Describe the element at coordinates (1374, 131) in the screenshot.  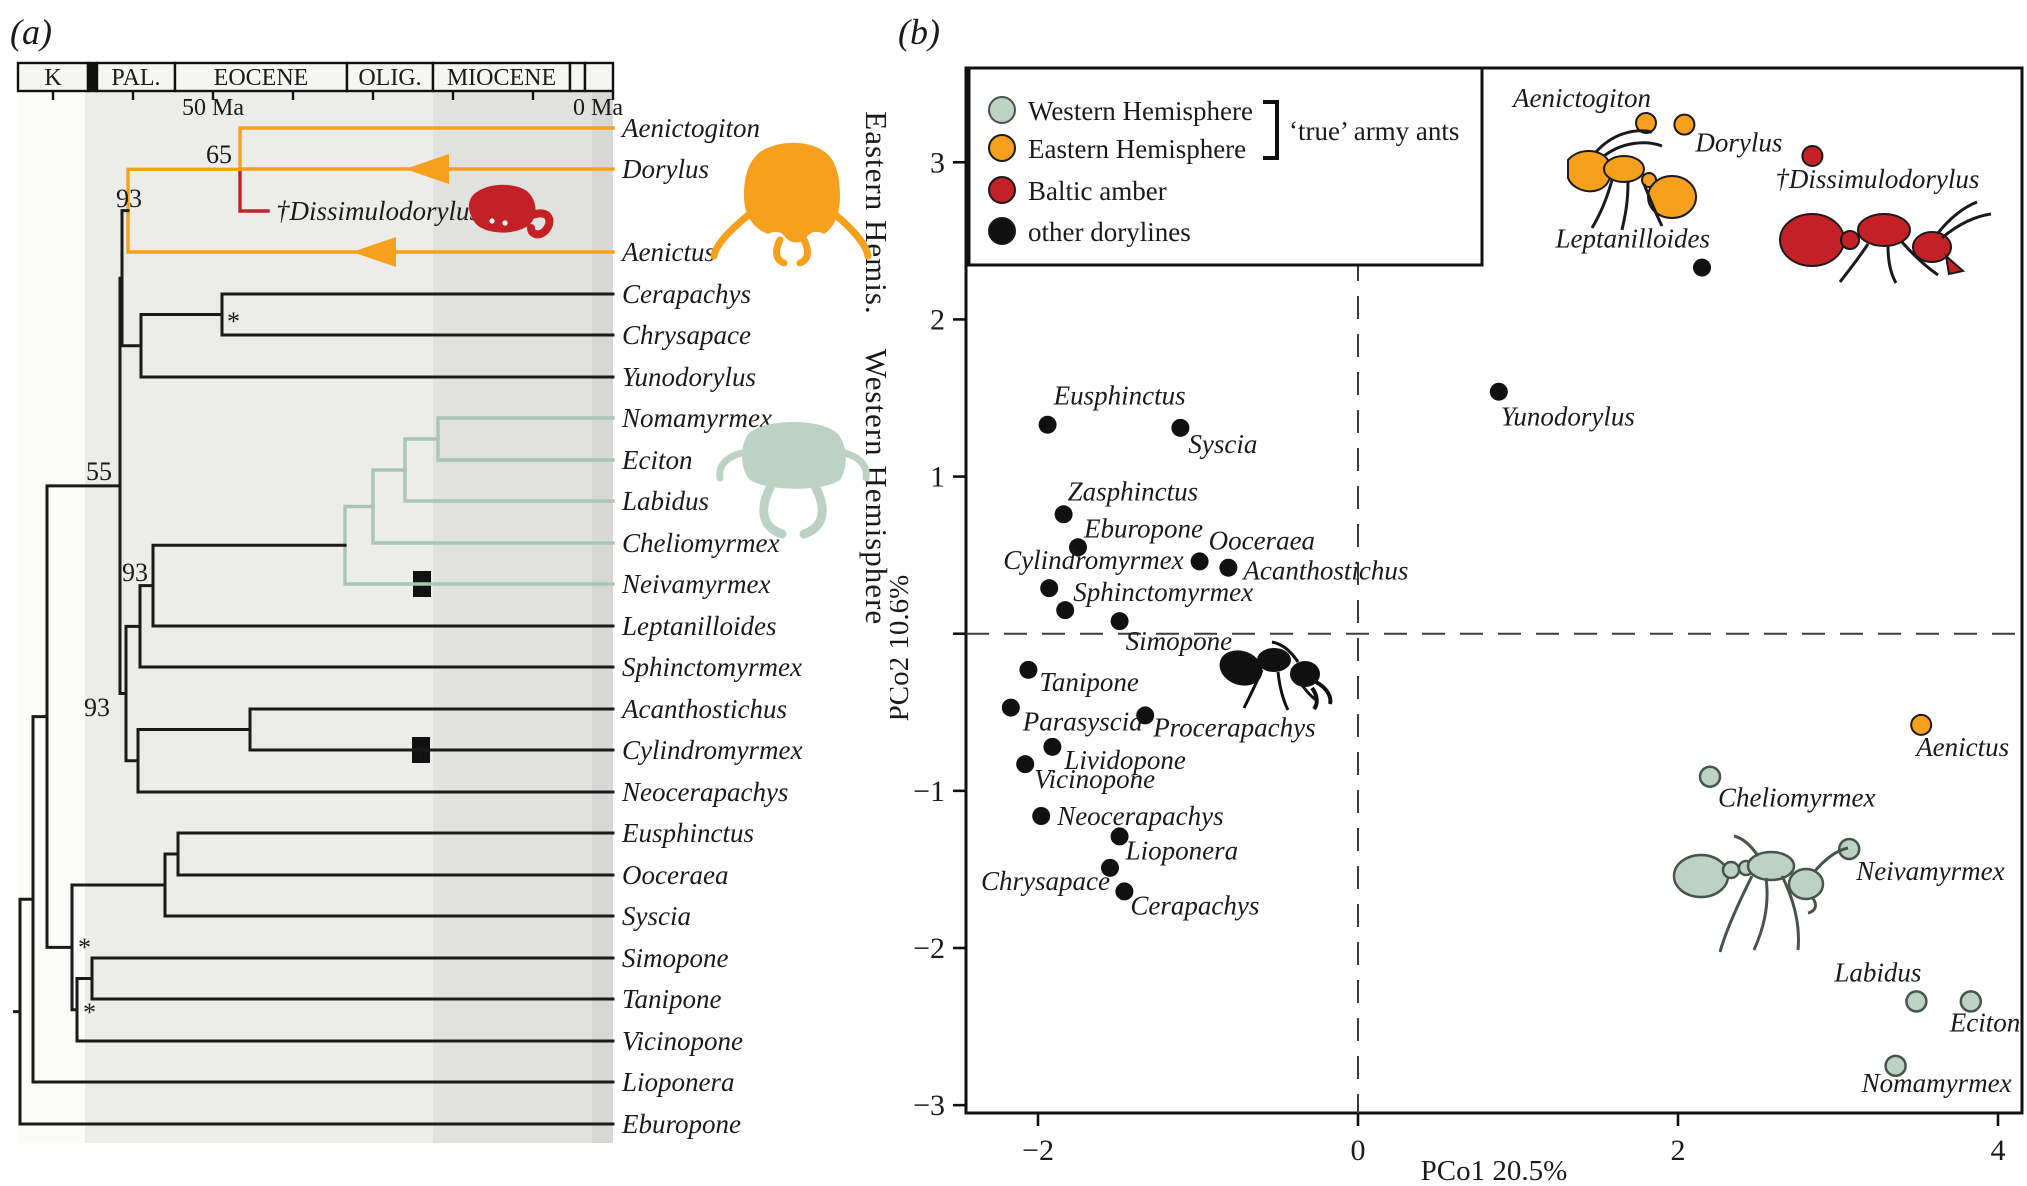
I see `legend-bracket-label: ‘true’ army ants` at that location.